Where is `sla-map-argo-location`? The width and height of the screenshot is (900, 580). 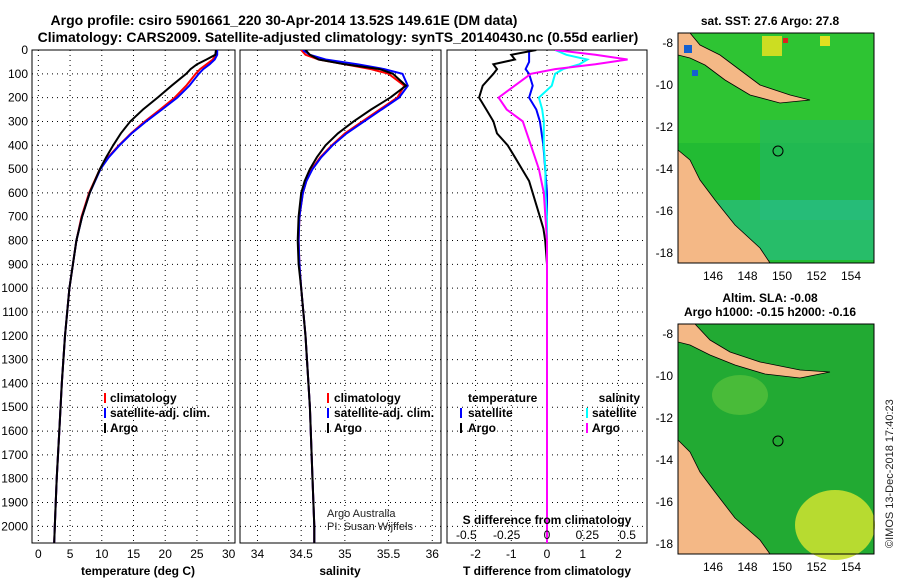 sla-map-argo-location is located at coordinates (778, 441).